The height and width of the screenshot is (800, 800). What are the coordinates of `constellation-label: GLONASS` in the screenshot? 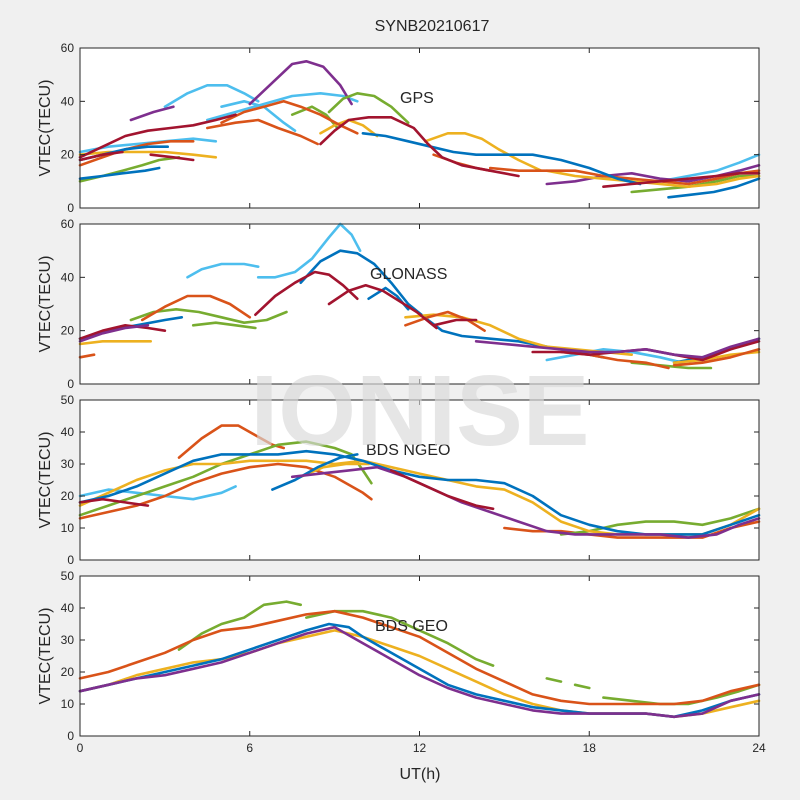 It's located at (408, 274).